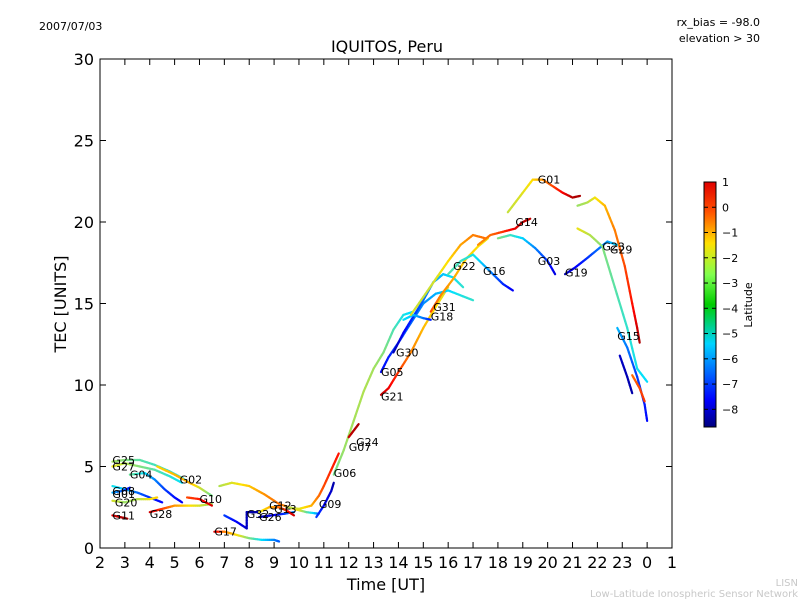  Describe the element at coordinates (647, 562) in the screenshot. I see `x-tick-label: 0` at that location.